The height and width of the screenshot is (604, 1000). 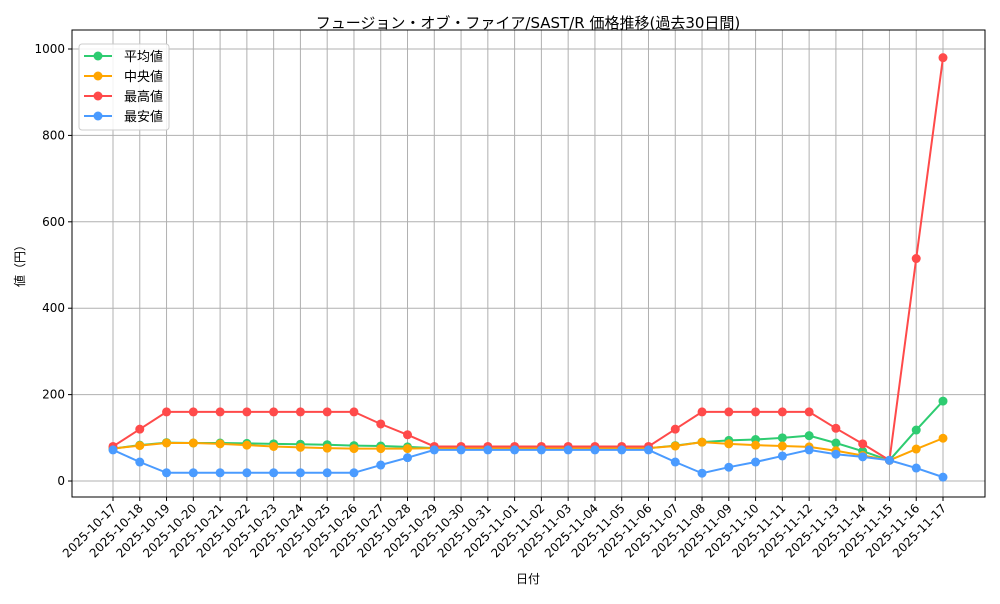 I want to click on legend-item: 中央値, so click(x=123, y=77).